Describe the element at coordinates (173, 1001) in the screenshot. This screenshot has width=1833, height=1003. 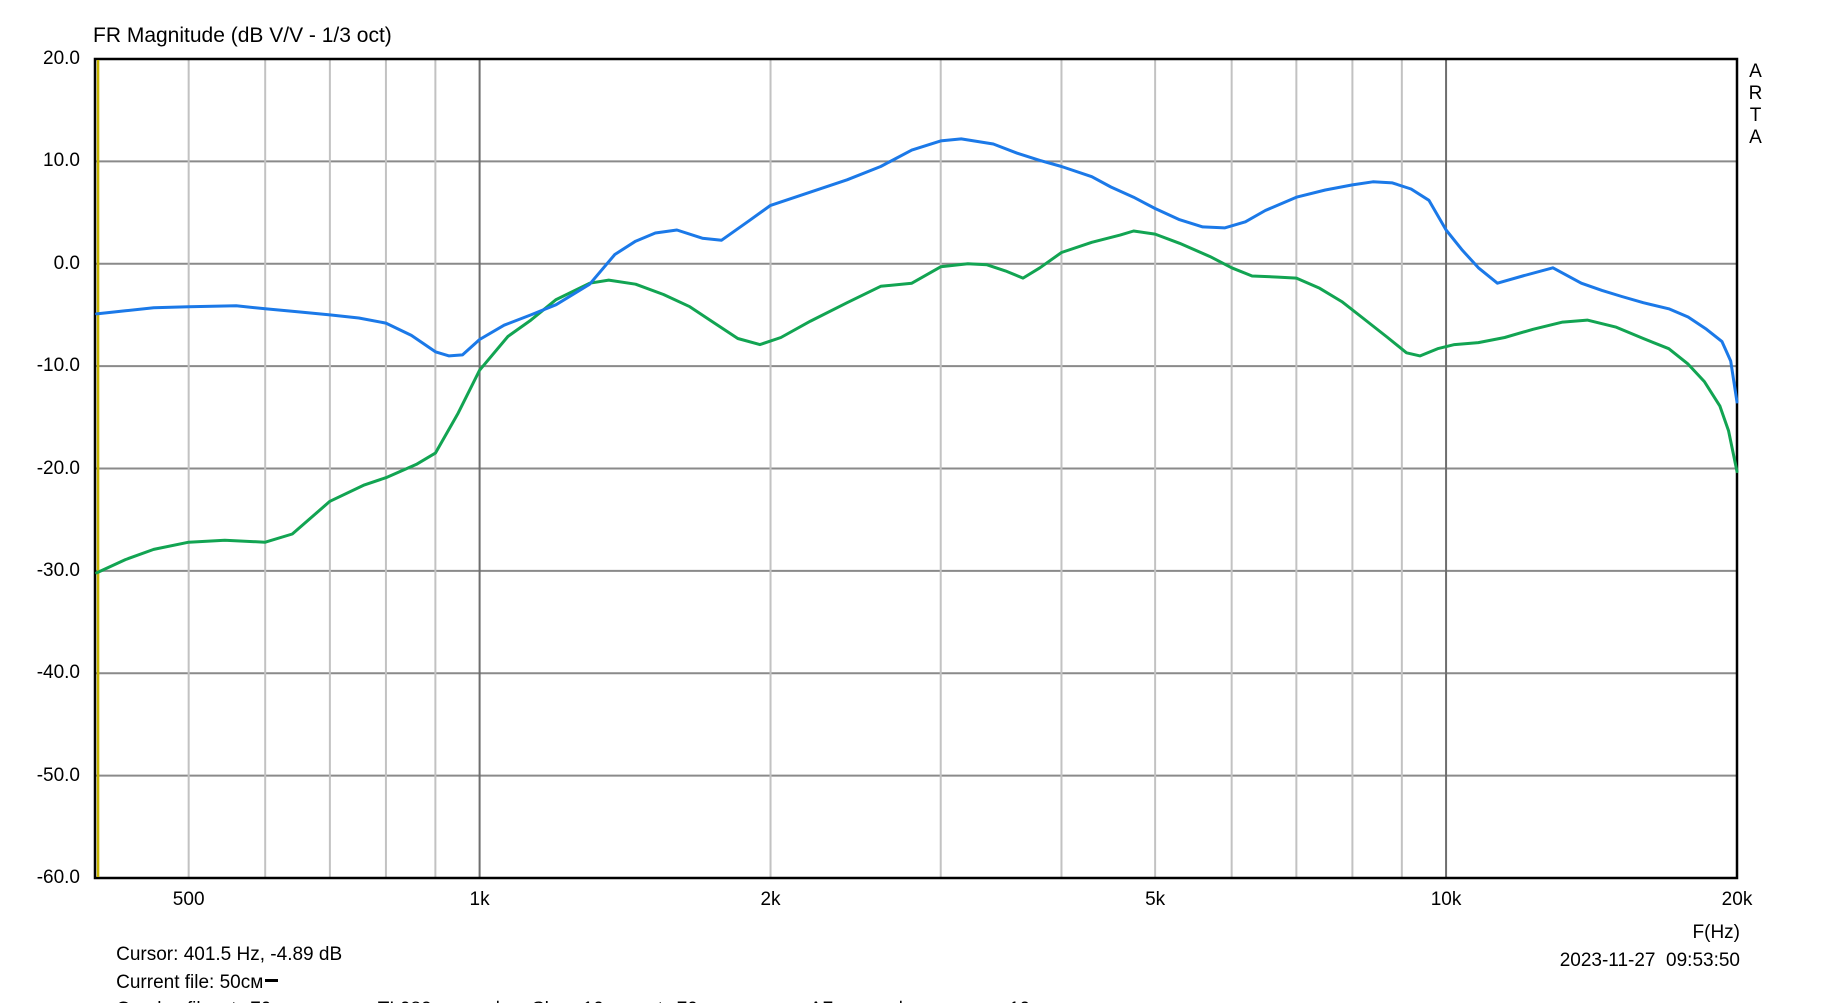
I see `overlay-files-label: Overlay files:` at that location.